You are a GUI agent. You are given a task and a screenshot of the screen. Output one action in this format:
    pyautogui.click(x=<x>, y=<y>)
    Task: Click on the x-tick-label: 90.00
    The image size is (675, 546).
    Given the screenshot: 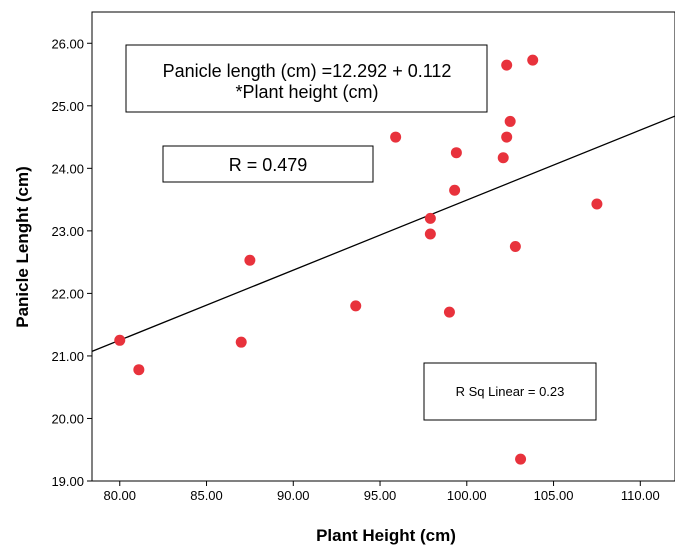 What is the action you would take?
    pyautogui.click(x=293, y=495)
    